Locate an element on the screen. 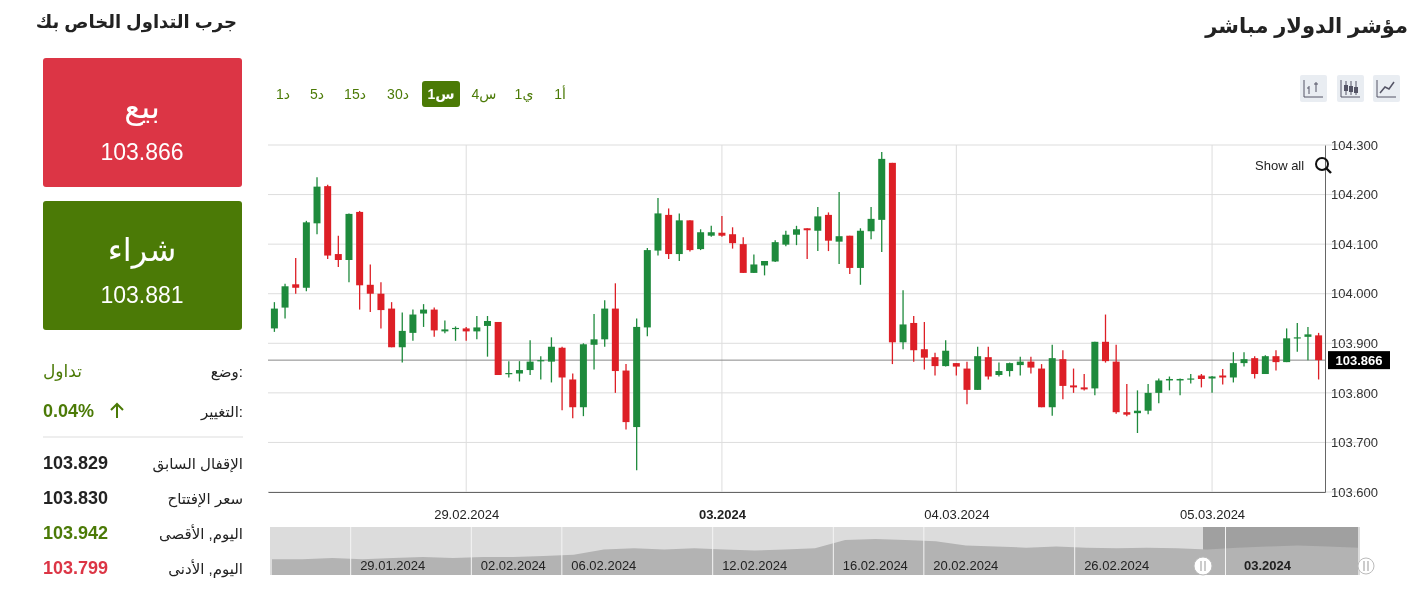  text: الإقفال السابق is located at coordinates (197, 464).